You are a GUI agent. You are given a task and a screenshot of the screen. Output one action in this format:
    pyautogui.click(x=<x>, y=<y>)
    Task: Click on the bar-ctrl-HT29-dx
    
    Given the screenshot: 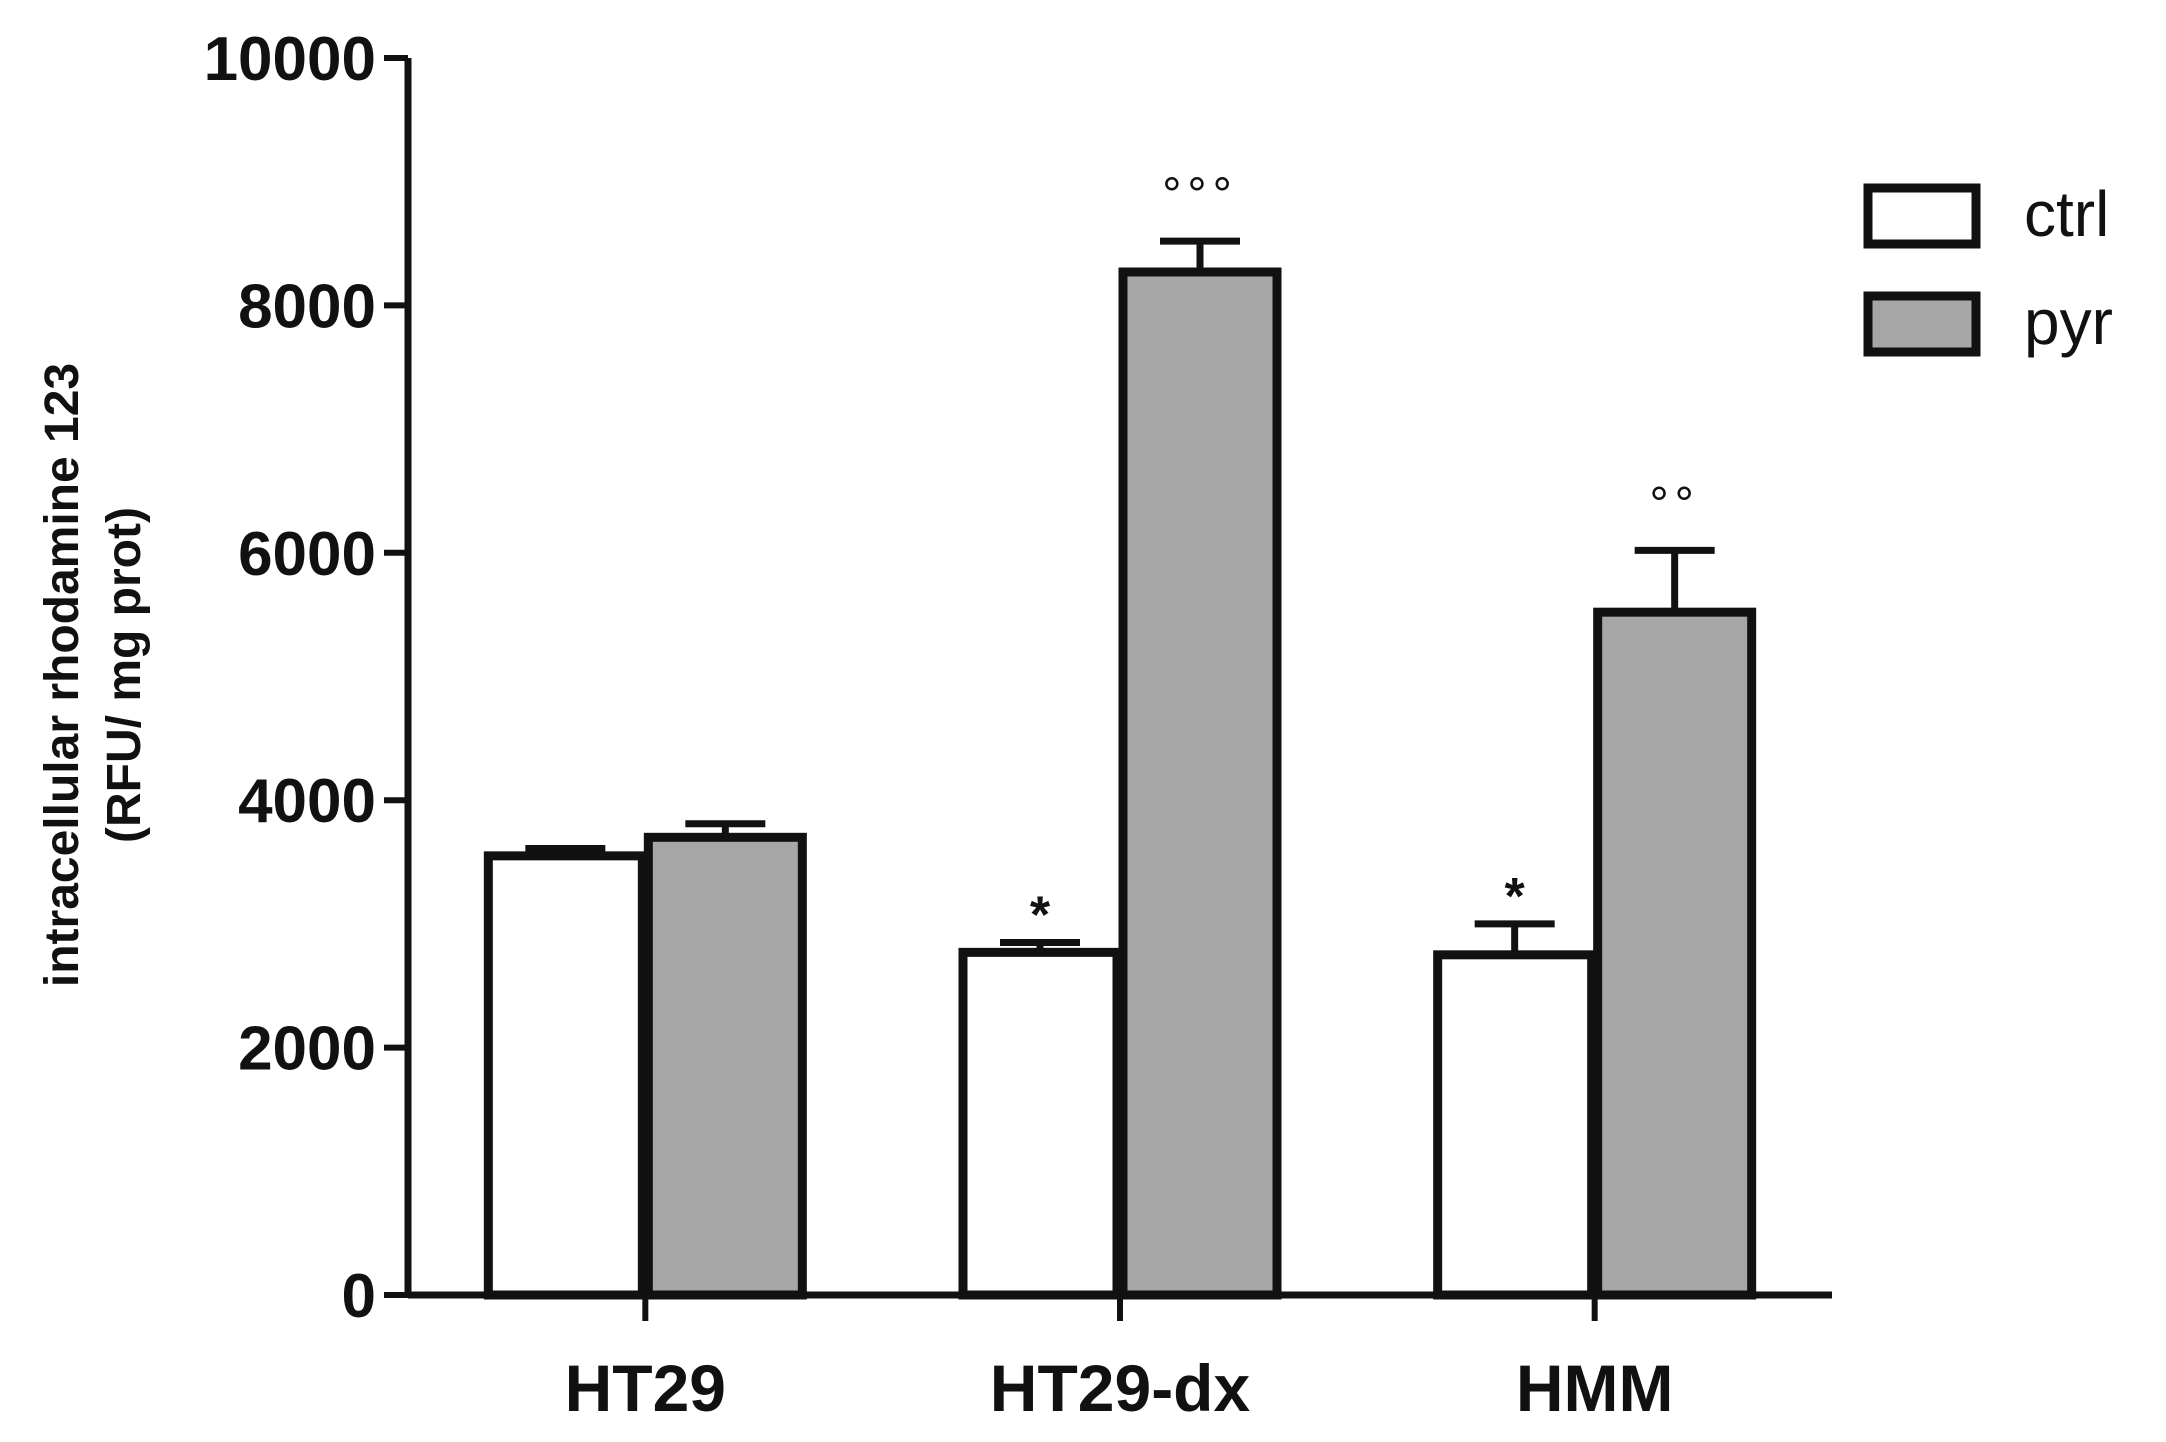 What is the action you would take?
    pyautogui.click(x=1040, y=1123)
    